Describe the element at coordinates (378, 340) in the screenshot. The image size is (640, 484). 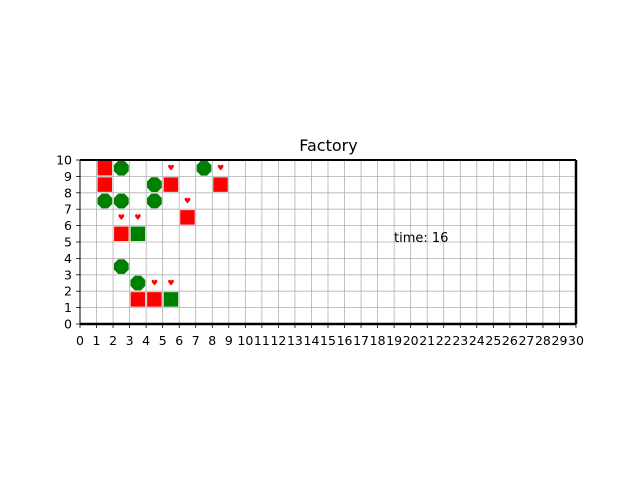
I see `x-tick-label: 18` at that location.